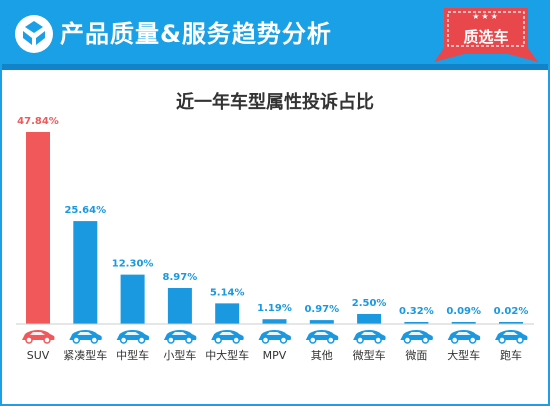  I want to click on data-label-9: 0.09%, so click(463, 311).